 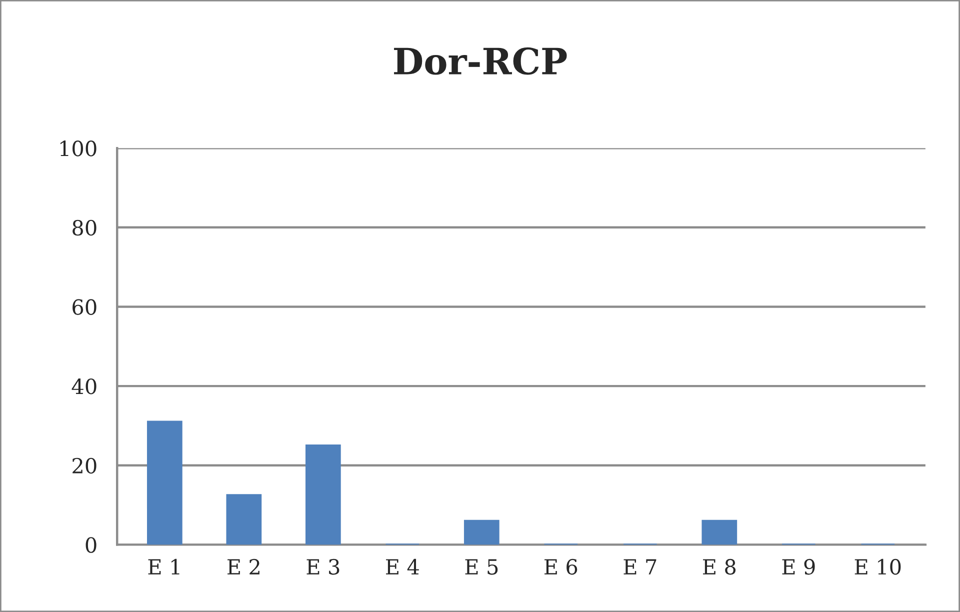 I want to click on x-tick-label: E 10, so click(x=877, y=566).